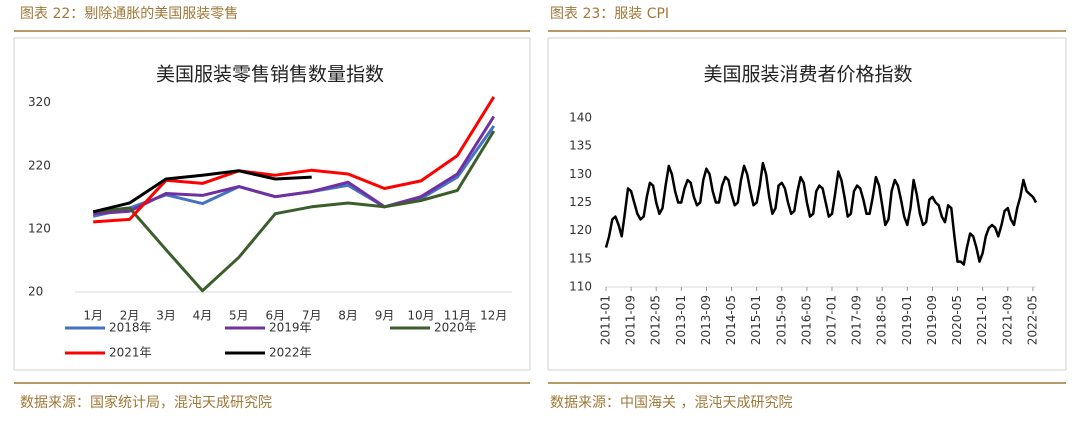  What do you see at coordinates (806, 320) in the screenshot?
I see `x-tick-label: 2016-05` at bounding box center [806, 320].